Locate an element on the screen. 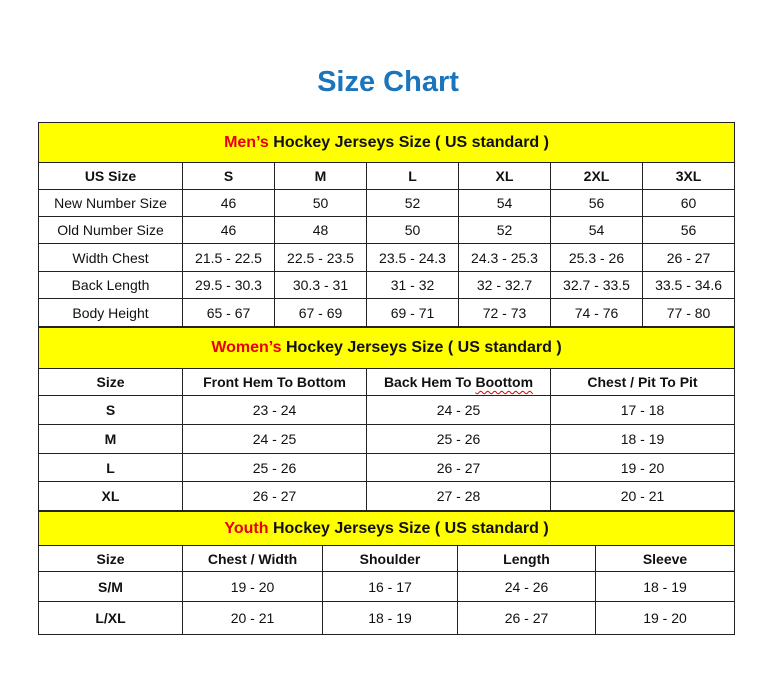  value-cell: 21.5 - 22.5 is located at coordinates (228, 257).